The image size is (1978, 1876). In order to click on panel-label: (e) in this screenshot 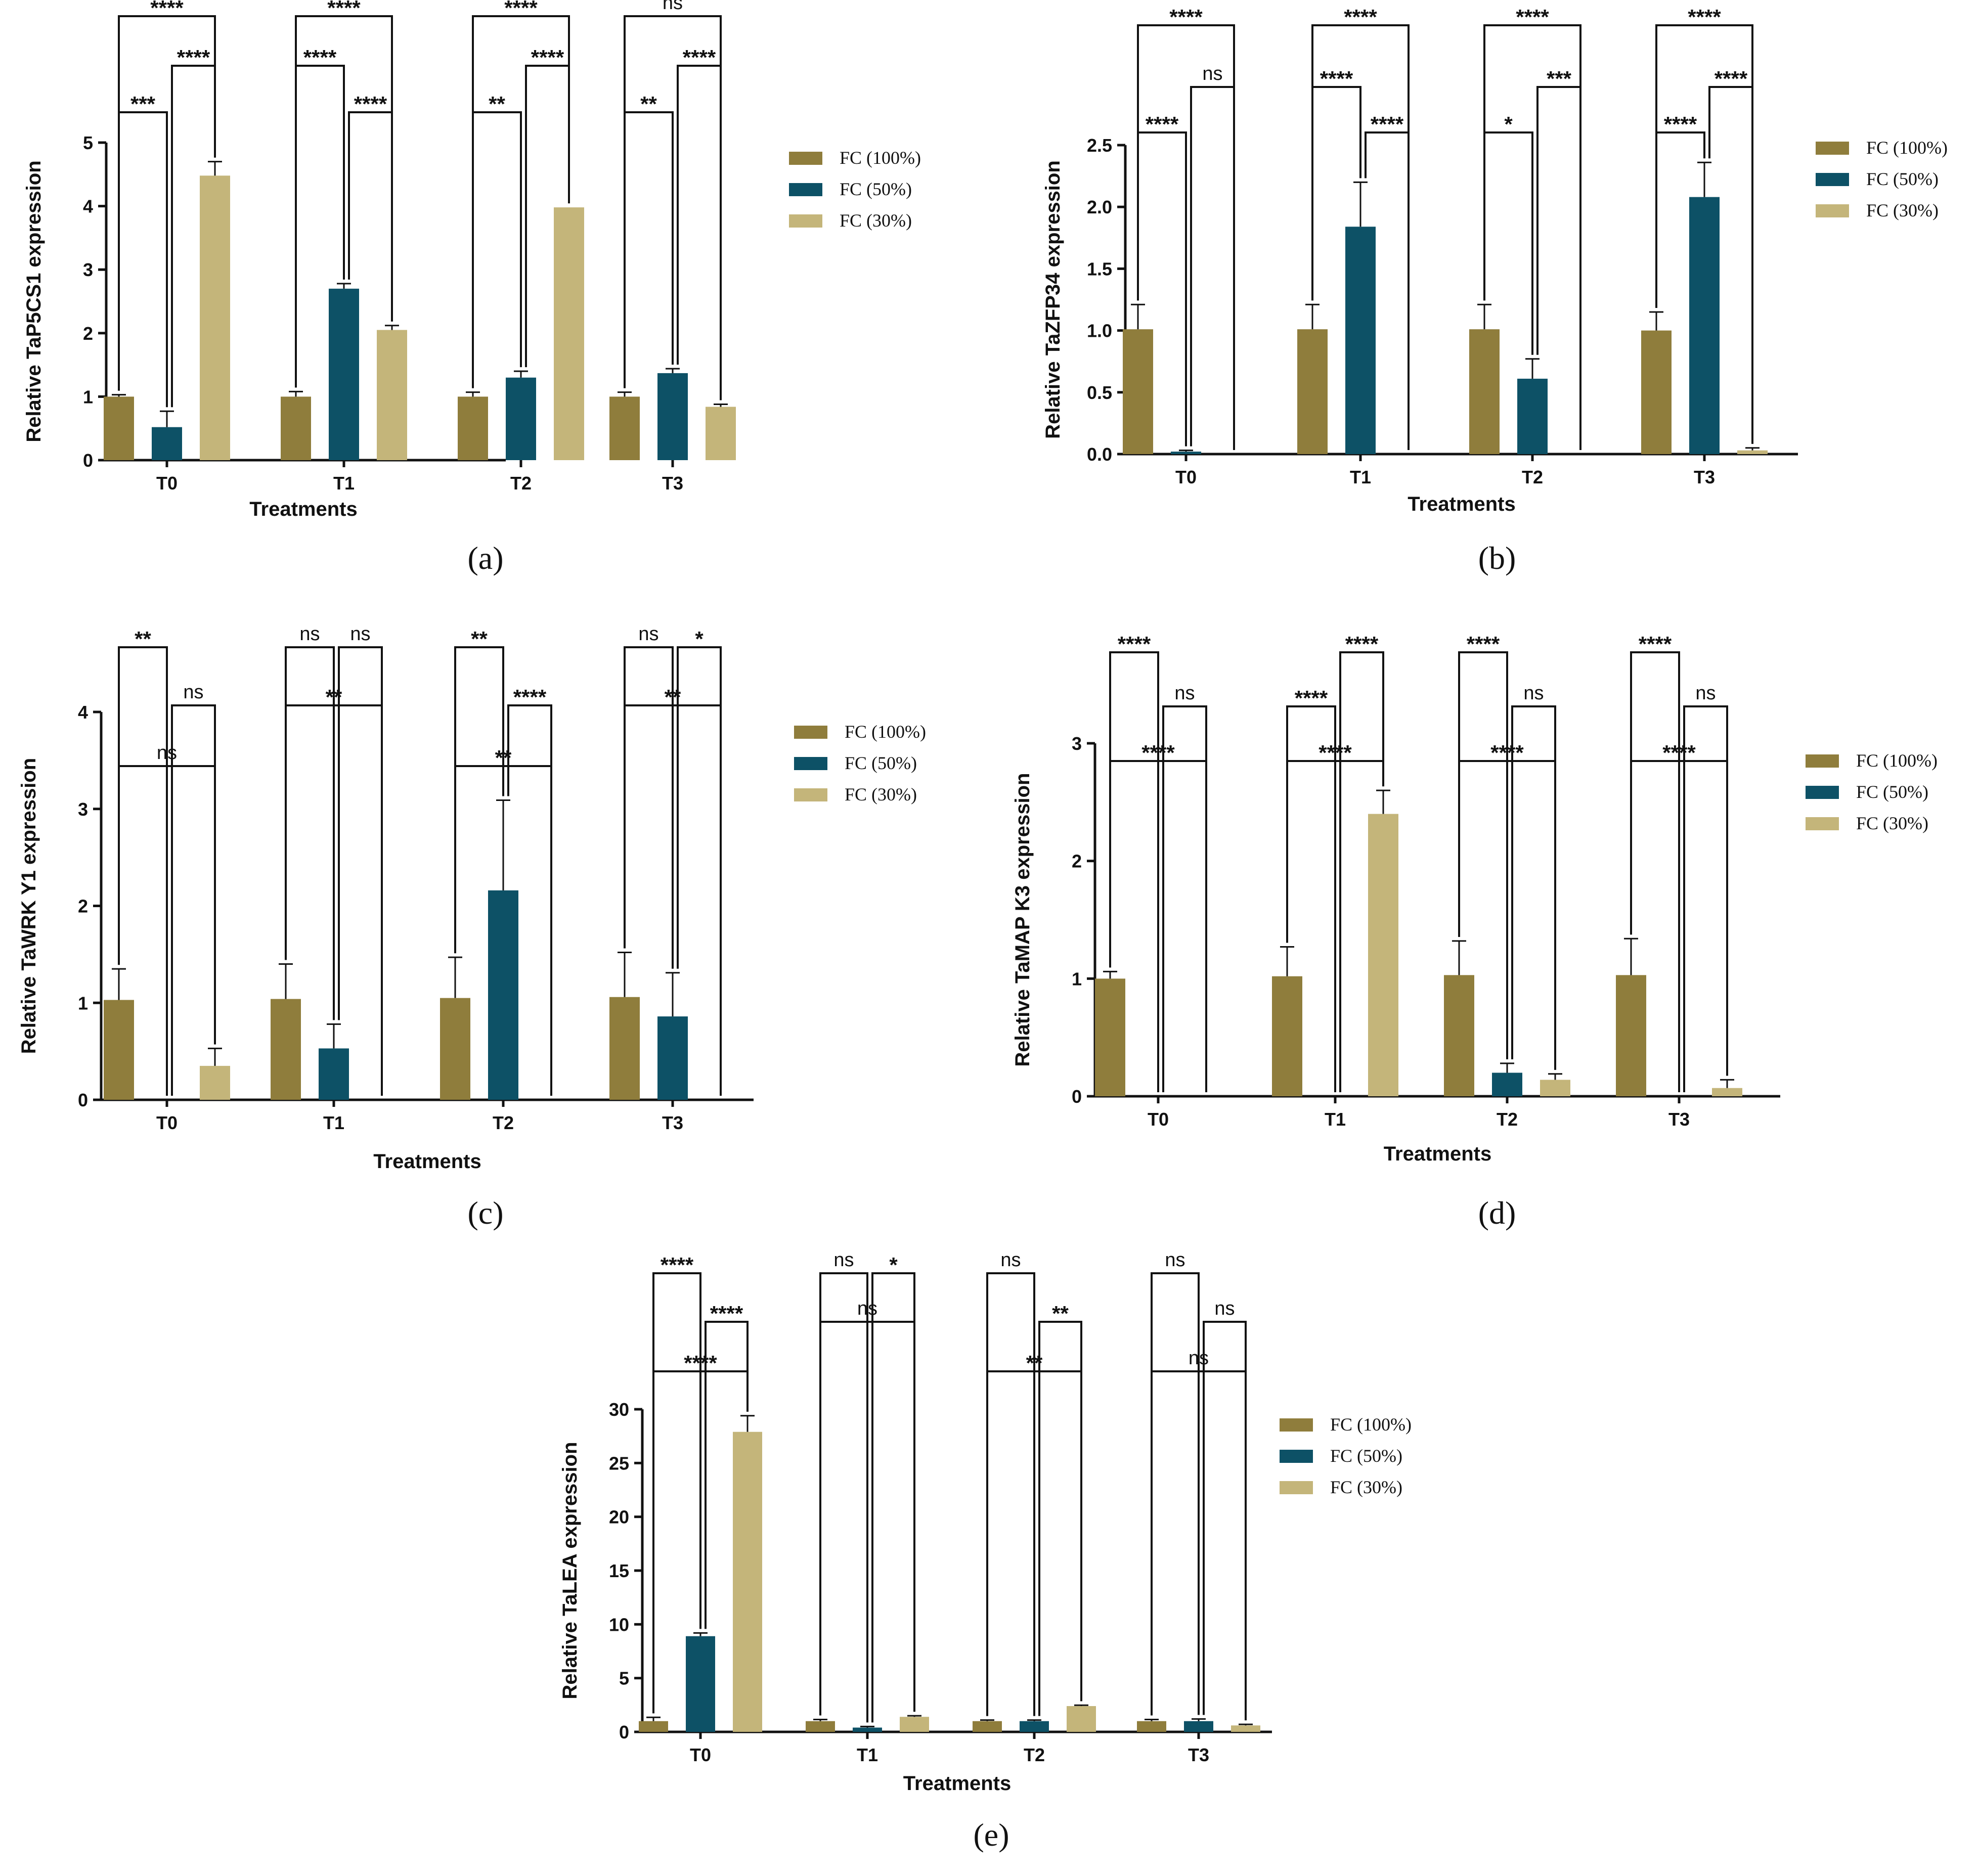, I will do `click(991, 1835)`.